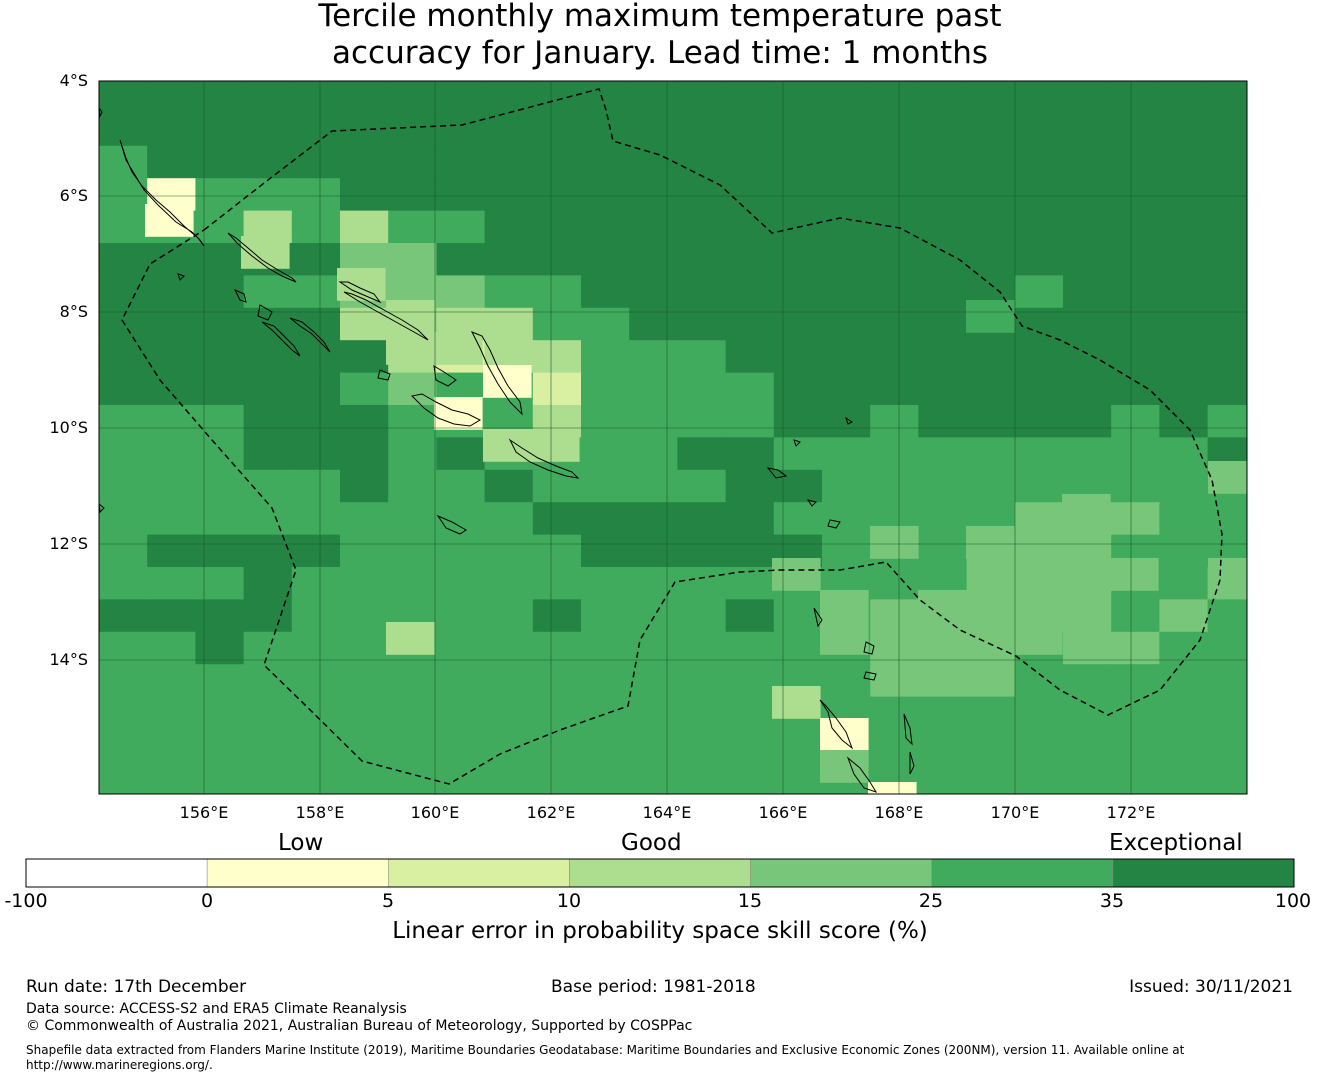 The width and height of the screenshot is (1320, 1080). I want to click on colorbar-tick: 5, so click(388, 901).